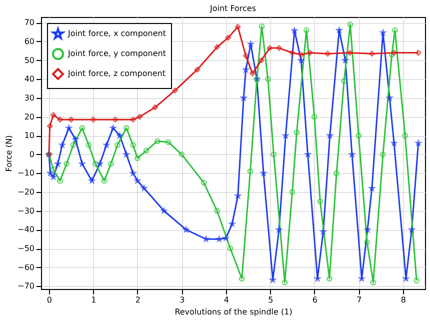 The image size is (430, 321). Describe the element at coordinates (29, 97) in the screenshot. I see `y-tick-label: 30` at that location.